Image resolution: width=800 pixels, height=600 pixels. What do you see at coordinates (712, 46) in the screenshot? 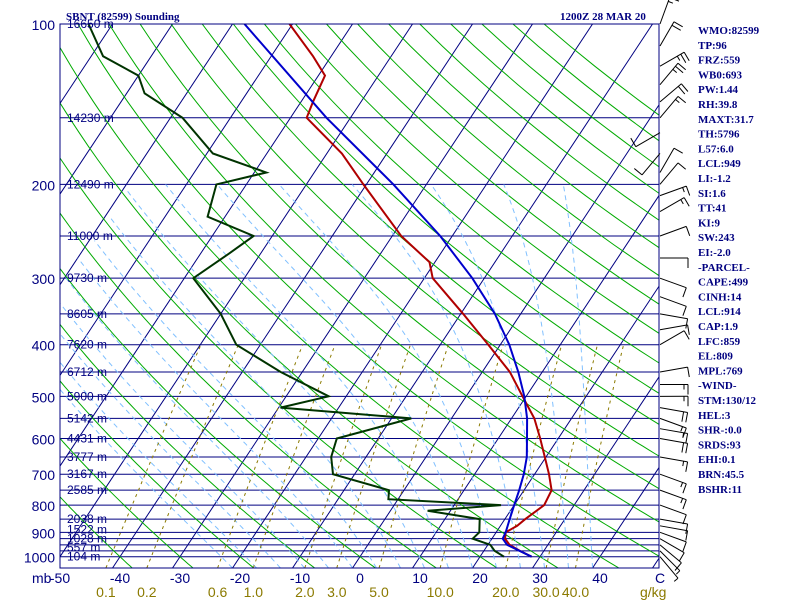
I see `sounding-index-label: TP:96` at bounding box center [712, 46].